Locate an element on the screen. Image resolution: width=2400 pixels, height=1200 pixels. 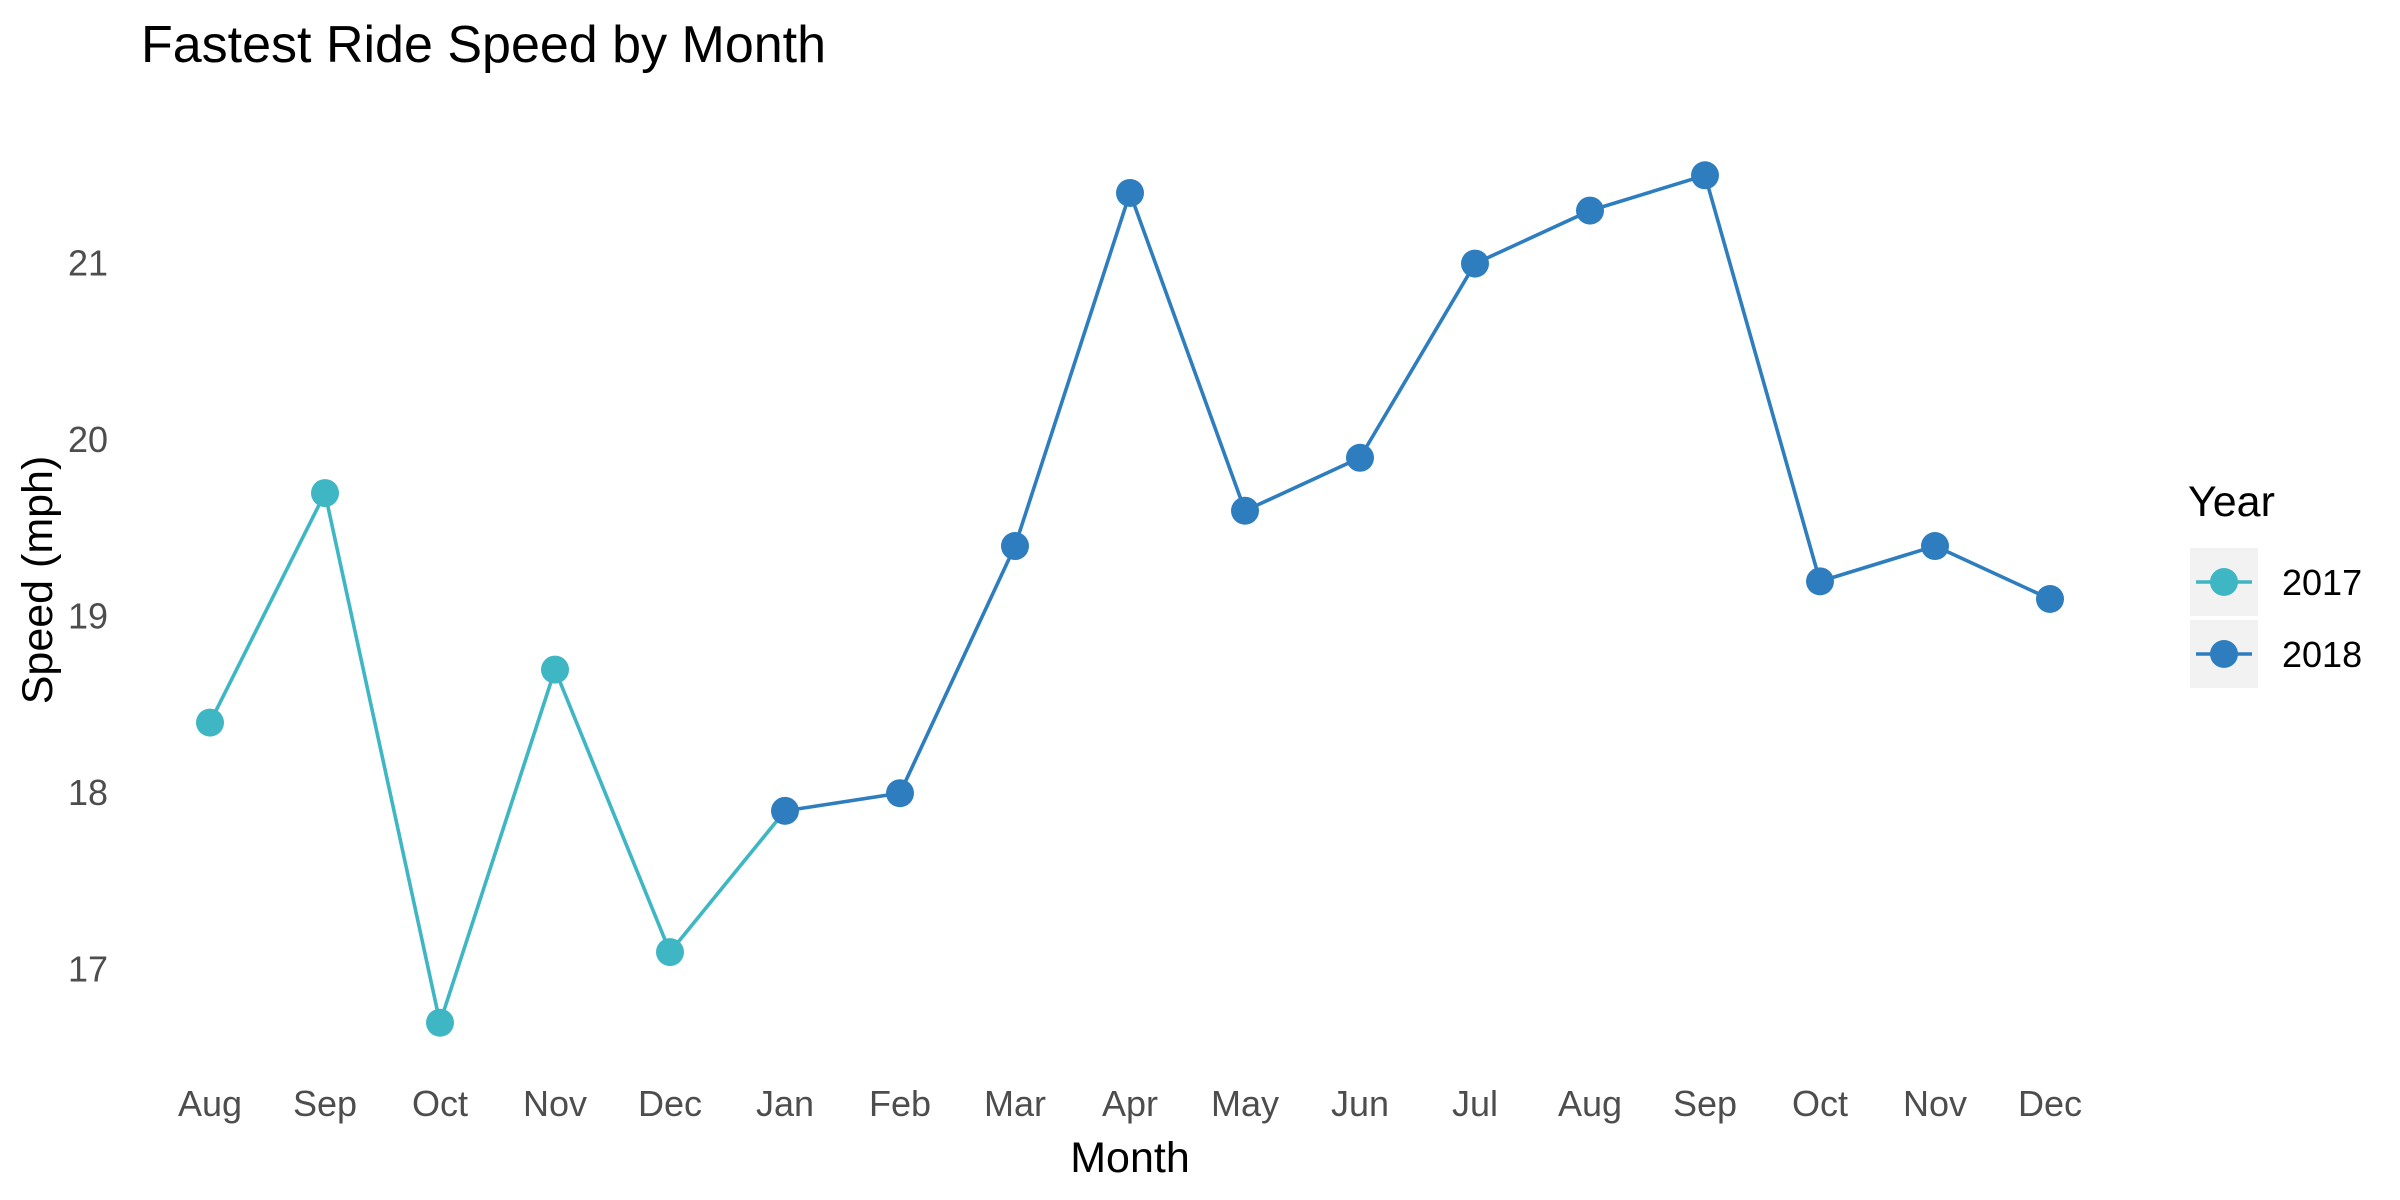
x-tick-label: Feb is located at coordinates (900, 1103).